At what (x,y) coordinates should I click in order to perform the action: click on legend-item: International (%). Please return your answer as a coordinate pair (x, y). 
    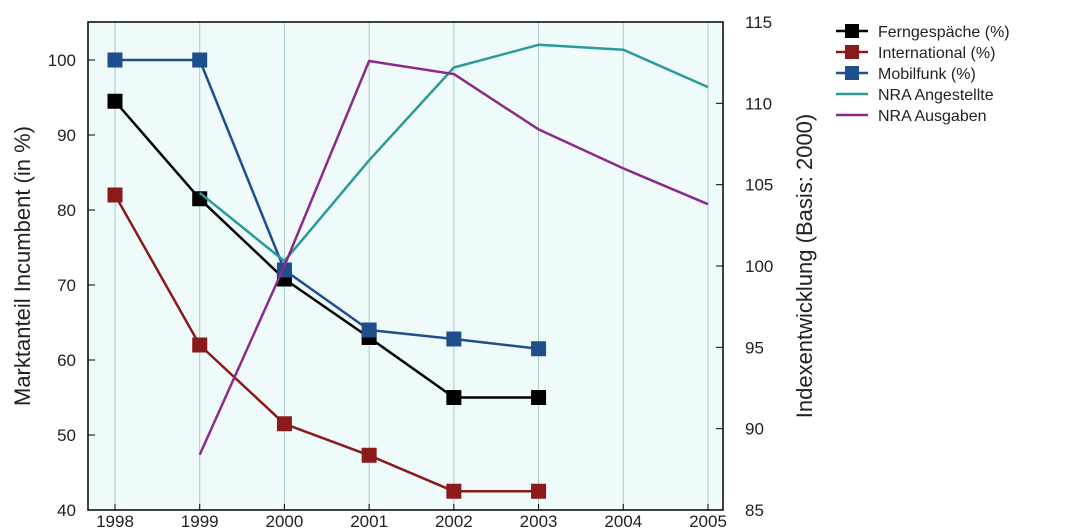
    Looking at the image, I should click on (915, 53).